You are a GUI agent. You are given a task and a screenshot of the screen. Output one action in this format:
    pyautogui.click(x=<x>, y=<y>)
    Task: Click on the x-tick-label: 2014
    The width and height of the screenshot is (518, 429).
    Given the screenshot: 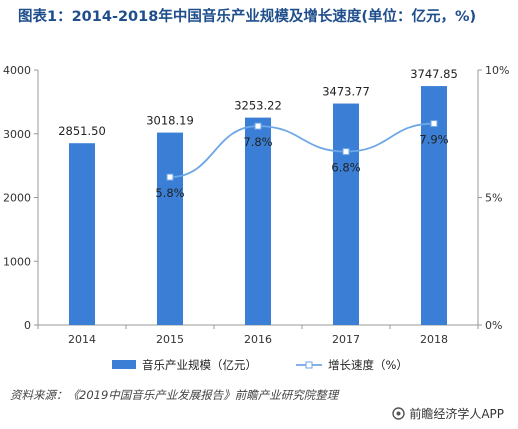 What is the action you would take?
    pyautogui.click(x=82, y=339)
    